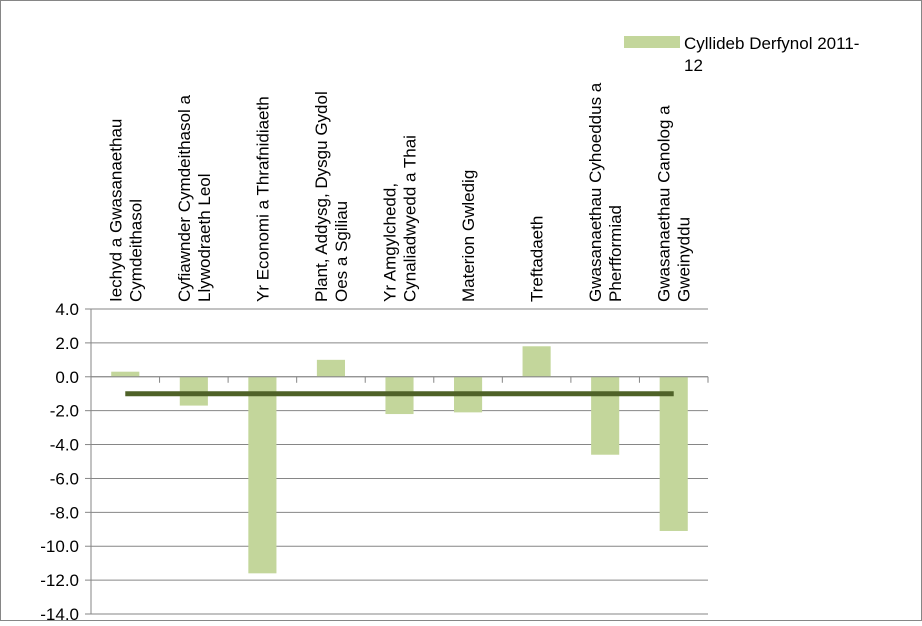 The image size is (922, 626). Describe the element at coordinates (59, 546) in the screenshot. I see `y-tick-label: -10.0` at that location.